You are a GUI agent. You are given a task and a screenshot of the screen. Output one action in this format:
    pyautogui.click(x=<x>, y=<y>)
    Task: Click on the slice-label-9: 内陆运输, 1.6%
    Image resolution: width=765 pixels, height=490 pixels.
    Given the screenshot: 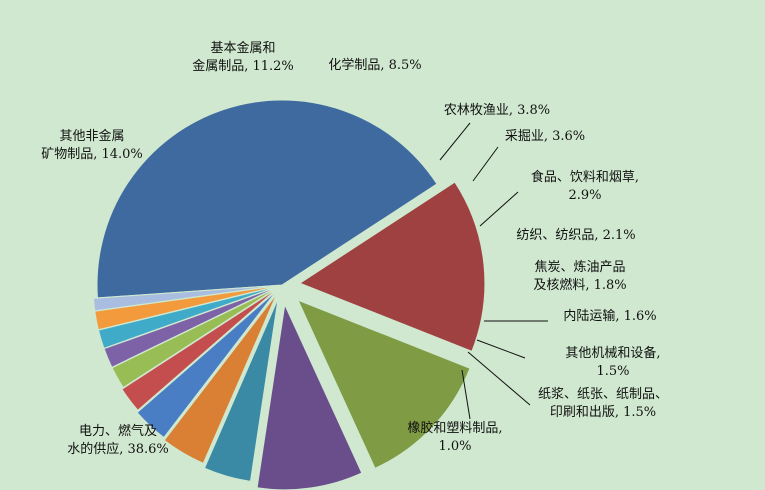 What is the action you would take?
    pyautogui.click(x=609, y=316)
    